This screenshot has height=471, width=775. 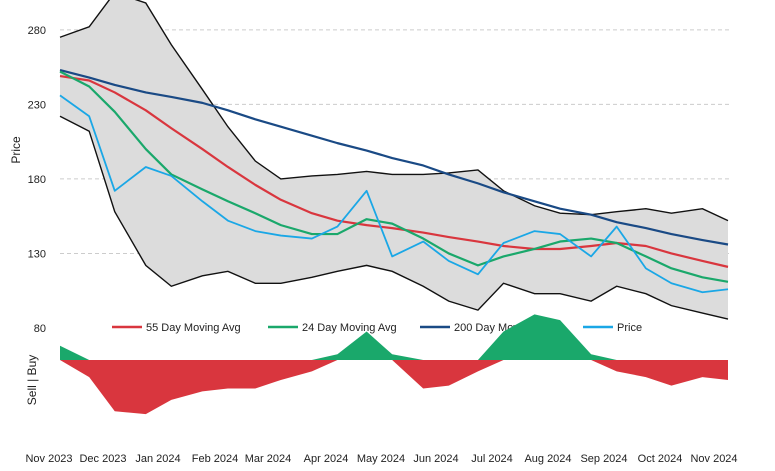 I want to click on y-tick-label: 130, so click(x=37, y=254).